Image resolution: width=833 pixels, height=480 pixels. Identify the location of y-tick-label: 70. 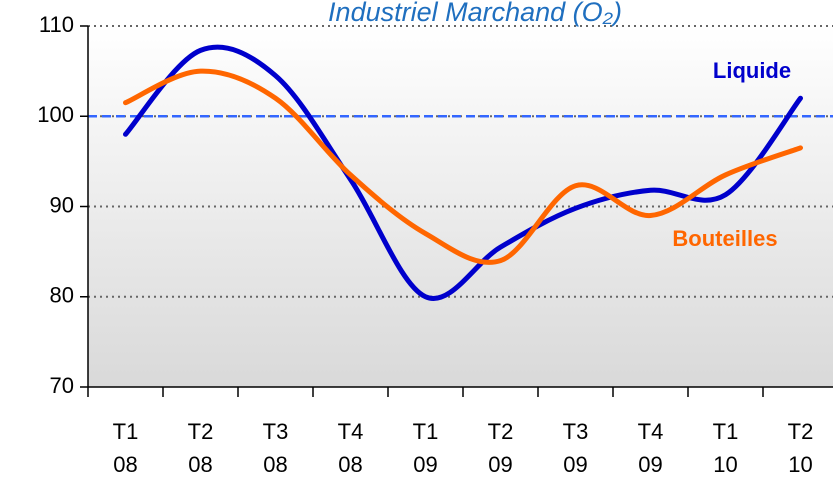
(62, 385).